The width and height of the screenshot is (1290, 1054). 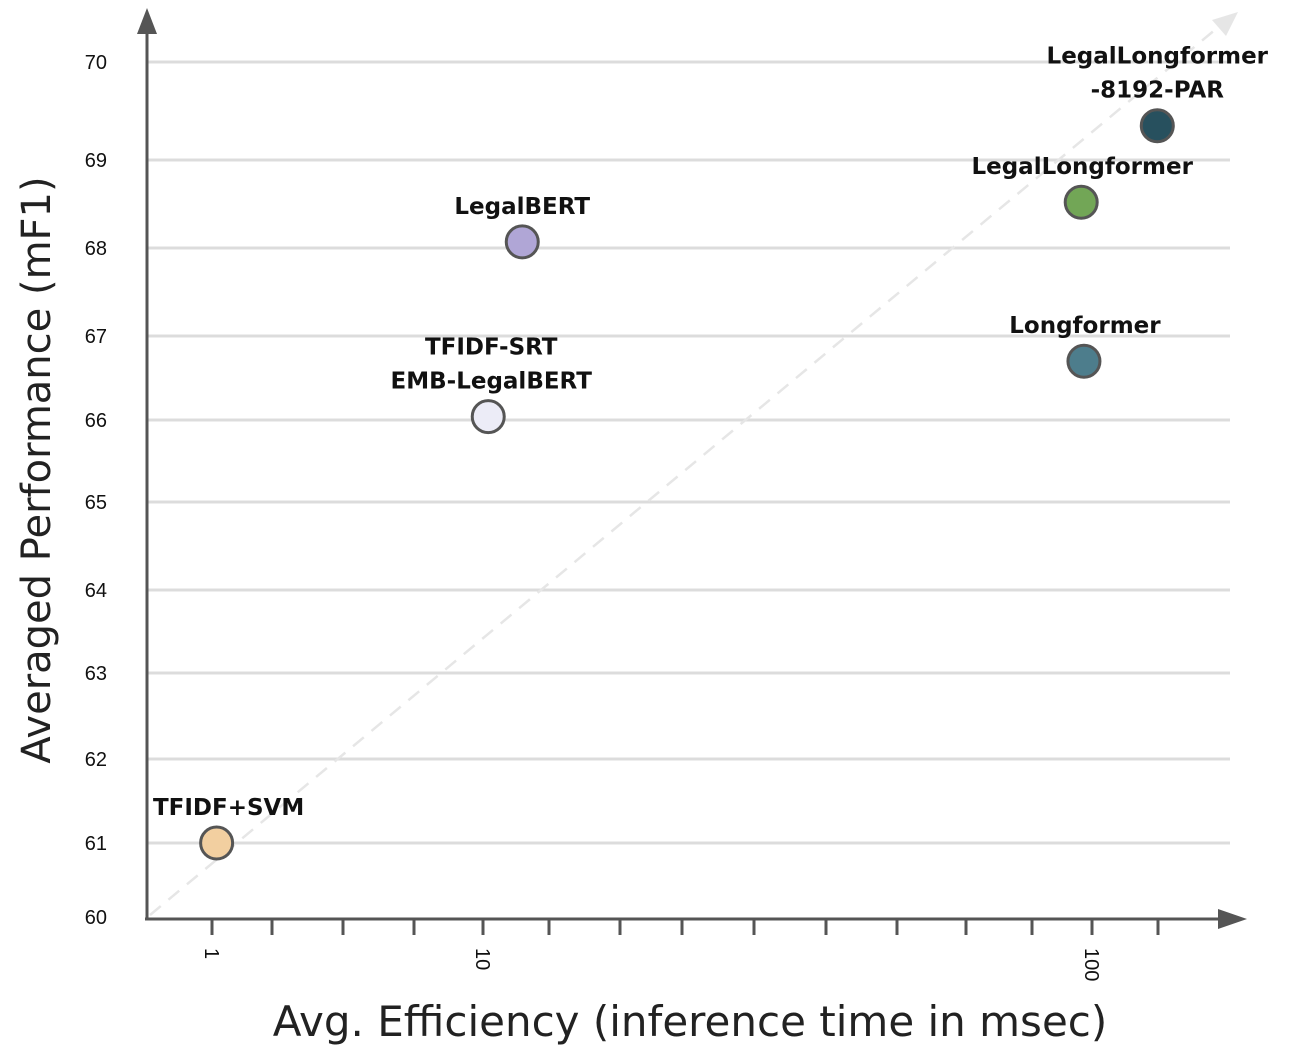 I want to click on x-tick-label: 1, so click(x=211, y=953).